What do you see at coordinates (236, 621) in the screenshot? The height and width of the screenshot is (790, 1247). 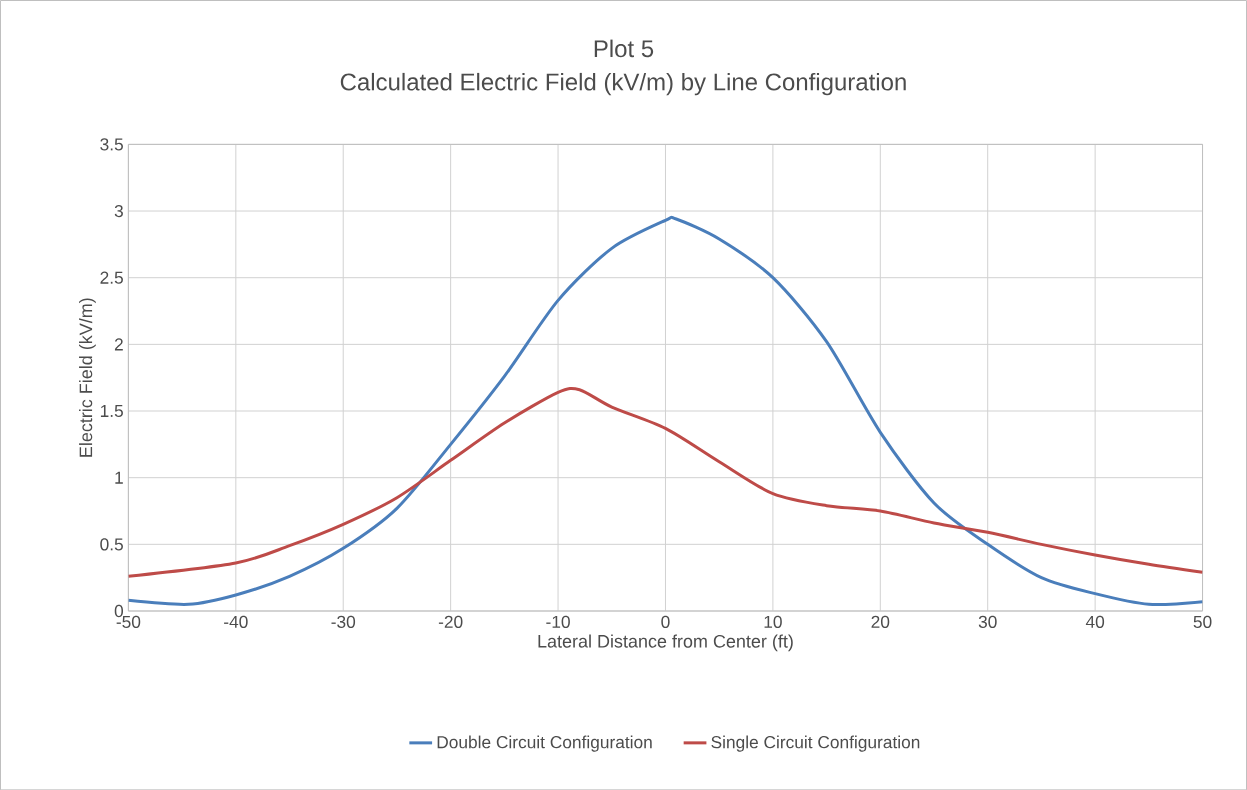 I see `x-tick-label: -40` at bounding box center [236, 621].